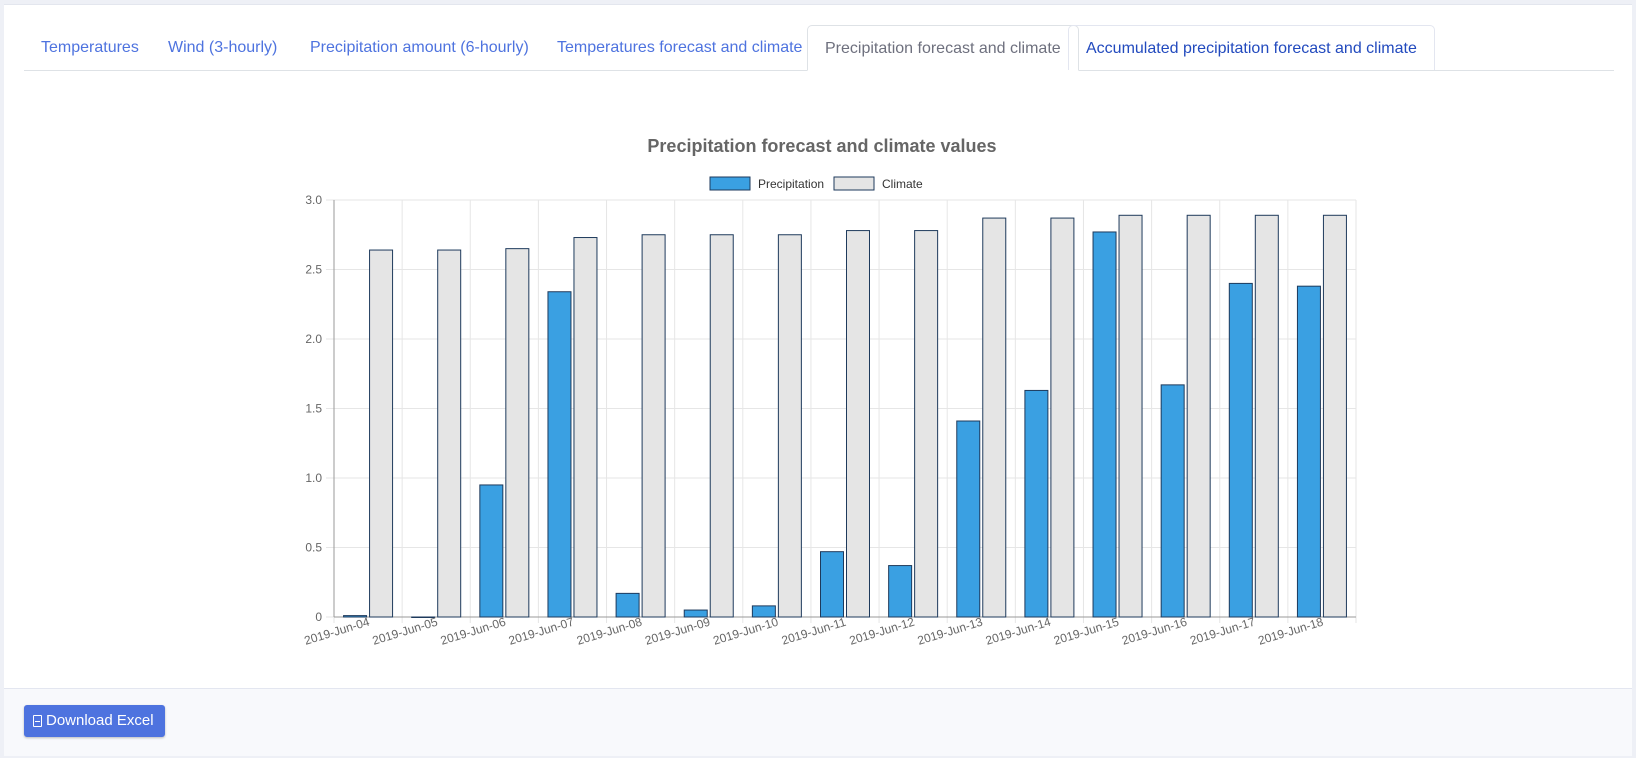 This screenshot has width=1636, height=758. What do you see at coordinates (609, 631) in the screenshot?
I see `x-tick-label: 2019-Jun-08` at bounding box center [609, 631].